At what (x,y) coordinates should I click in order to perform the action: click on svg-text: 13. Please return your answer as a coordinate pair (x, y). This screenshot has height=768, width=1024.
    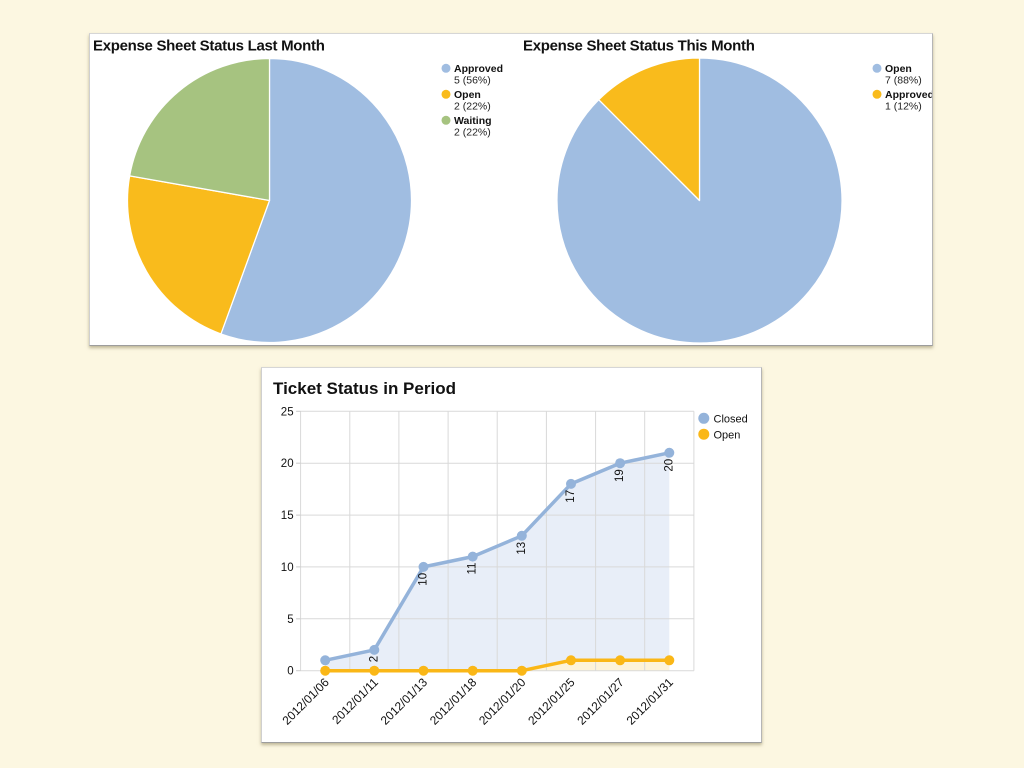
    Looking at the image, I should click on (522, 548).